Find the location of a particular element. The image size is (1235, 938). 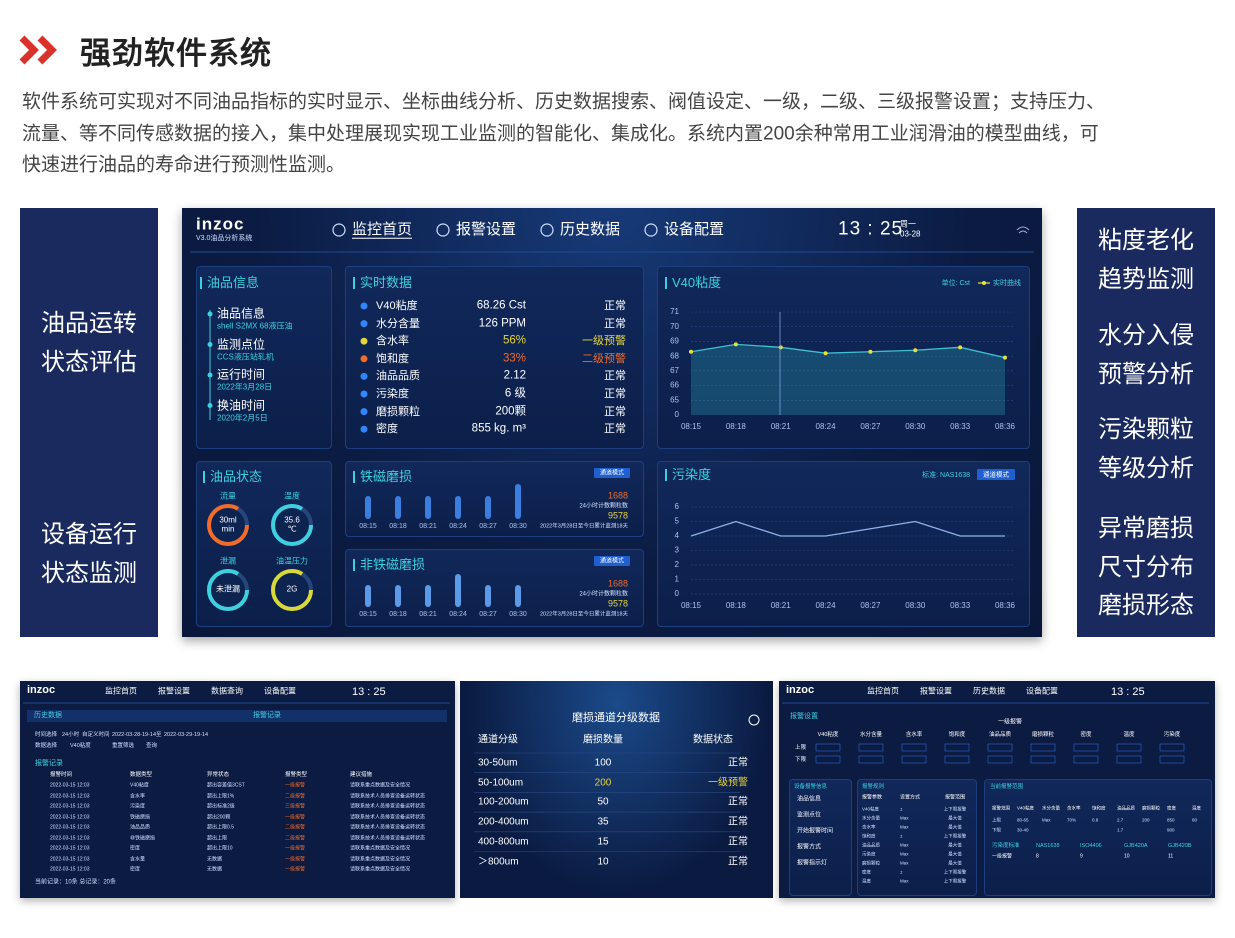

table-cell: V40粘度 is located at coordinates (139, 785).